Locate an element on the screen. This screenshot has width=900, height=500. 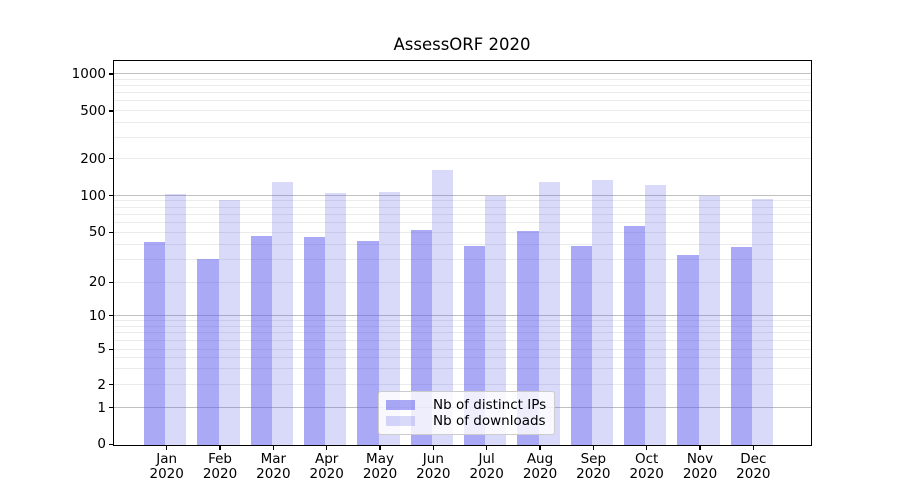
y-tick-label: 200 is located at coordinates (93, 158).